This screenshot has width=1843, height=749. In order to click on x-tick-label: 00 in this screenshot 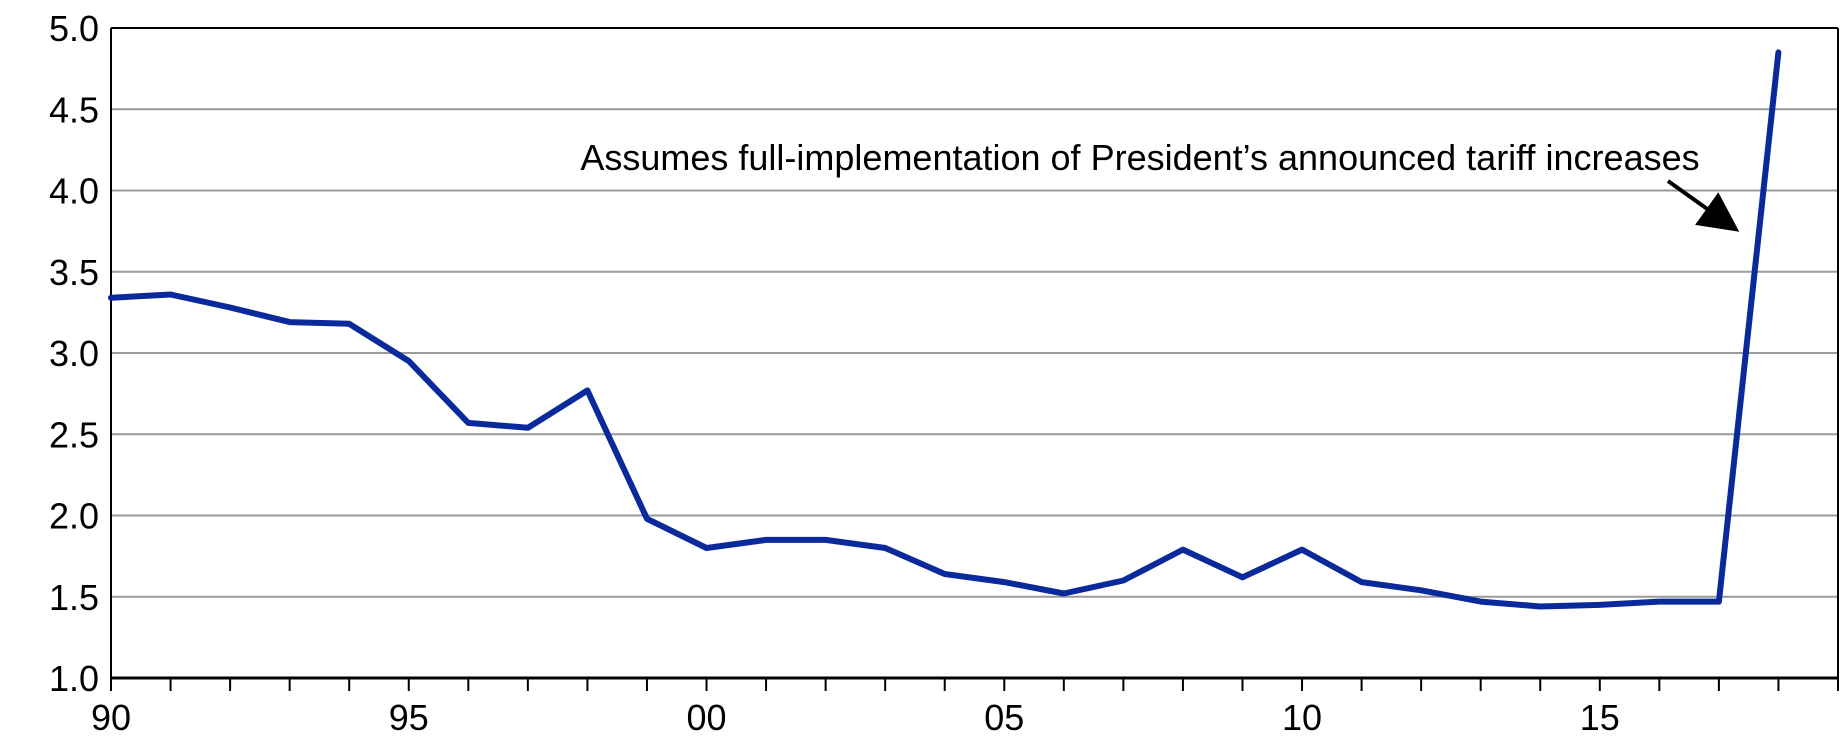, I will do `click(706, 717)`.